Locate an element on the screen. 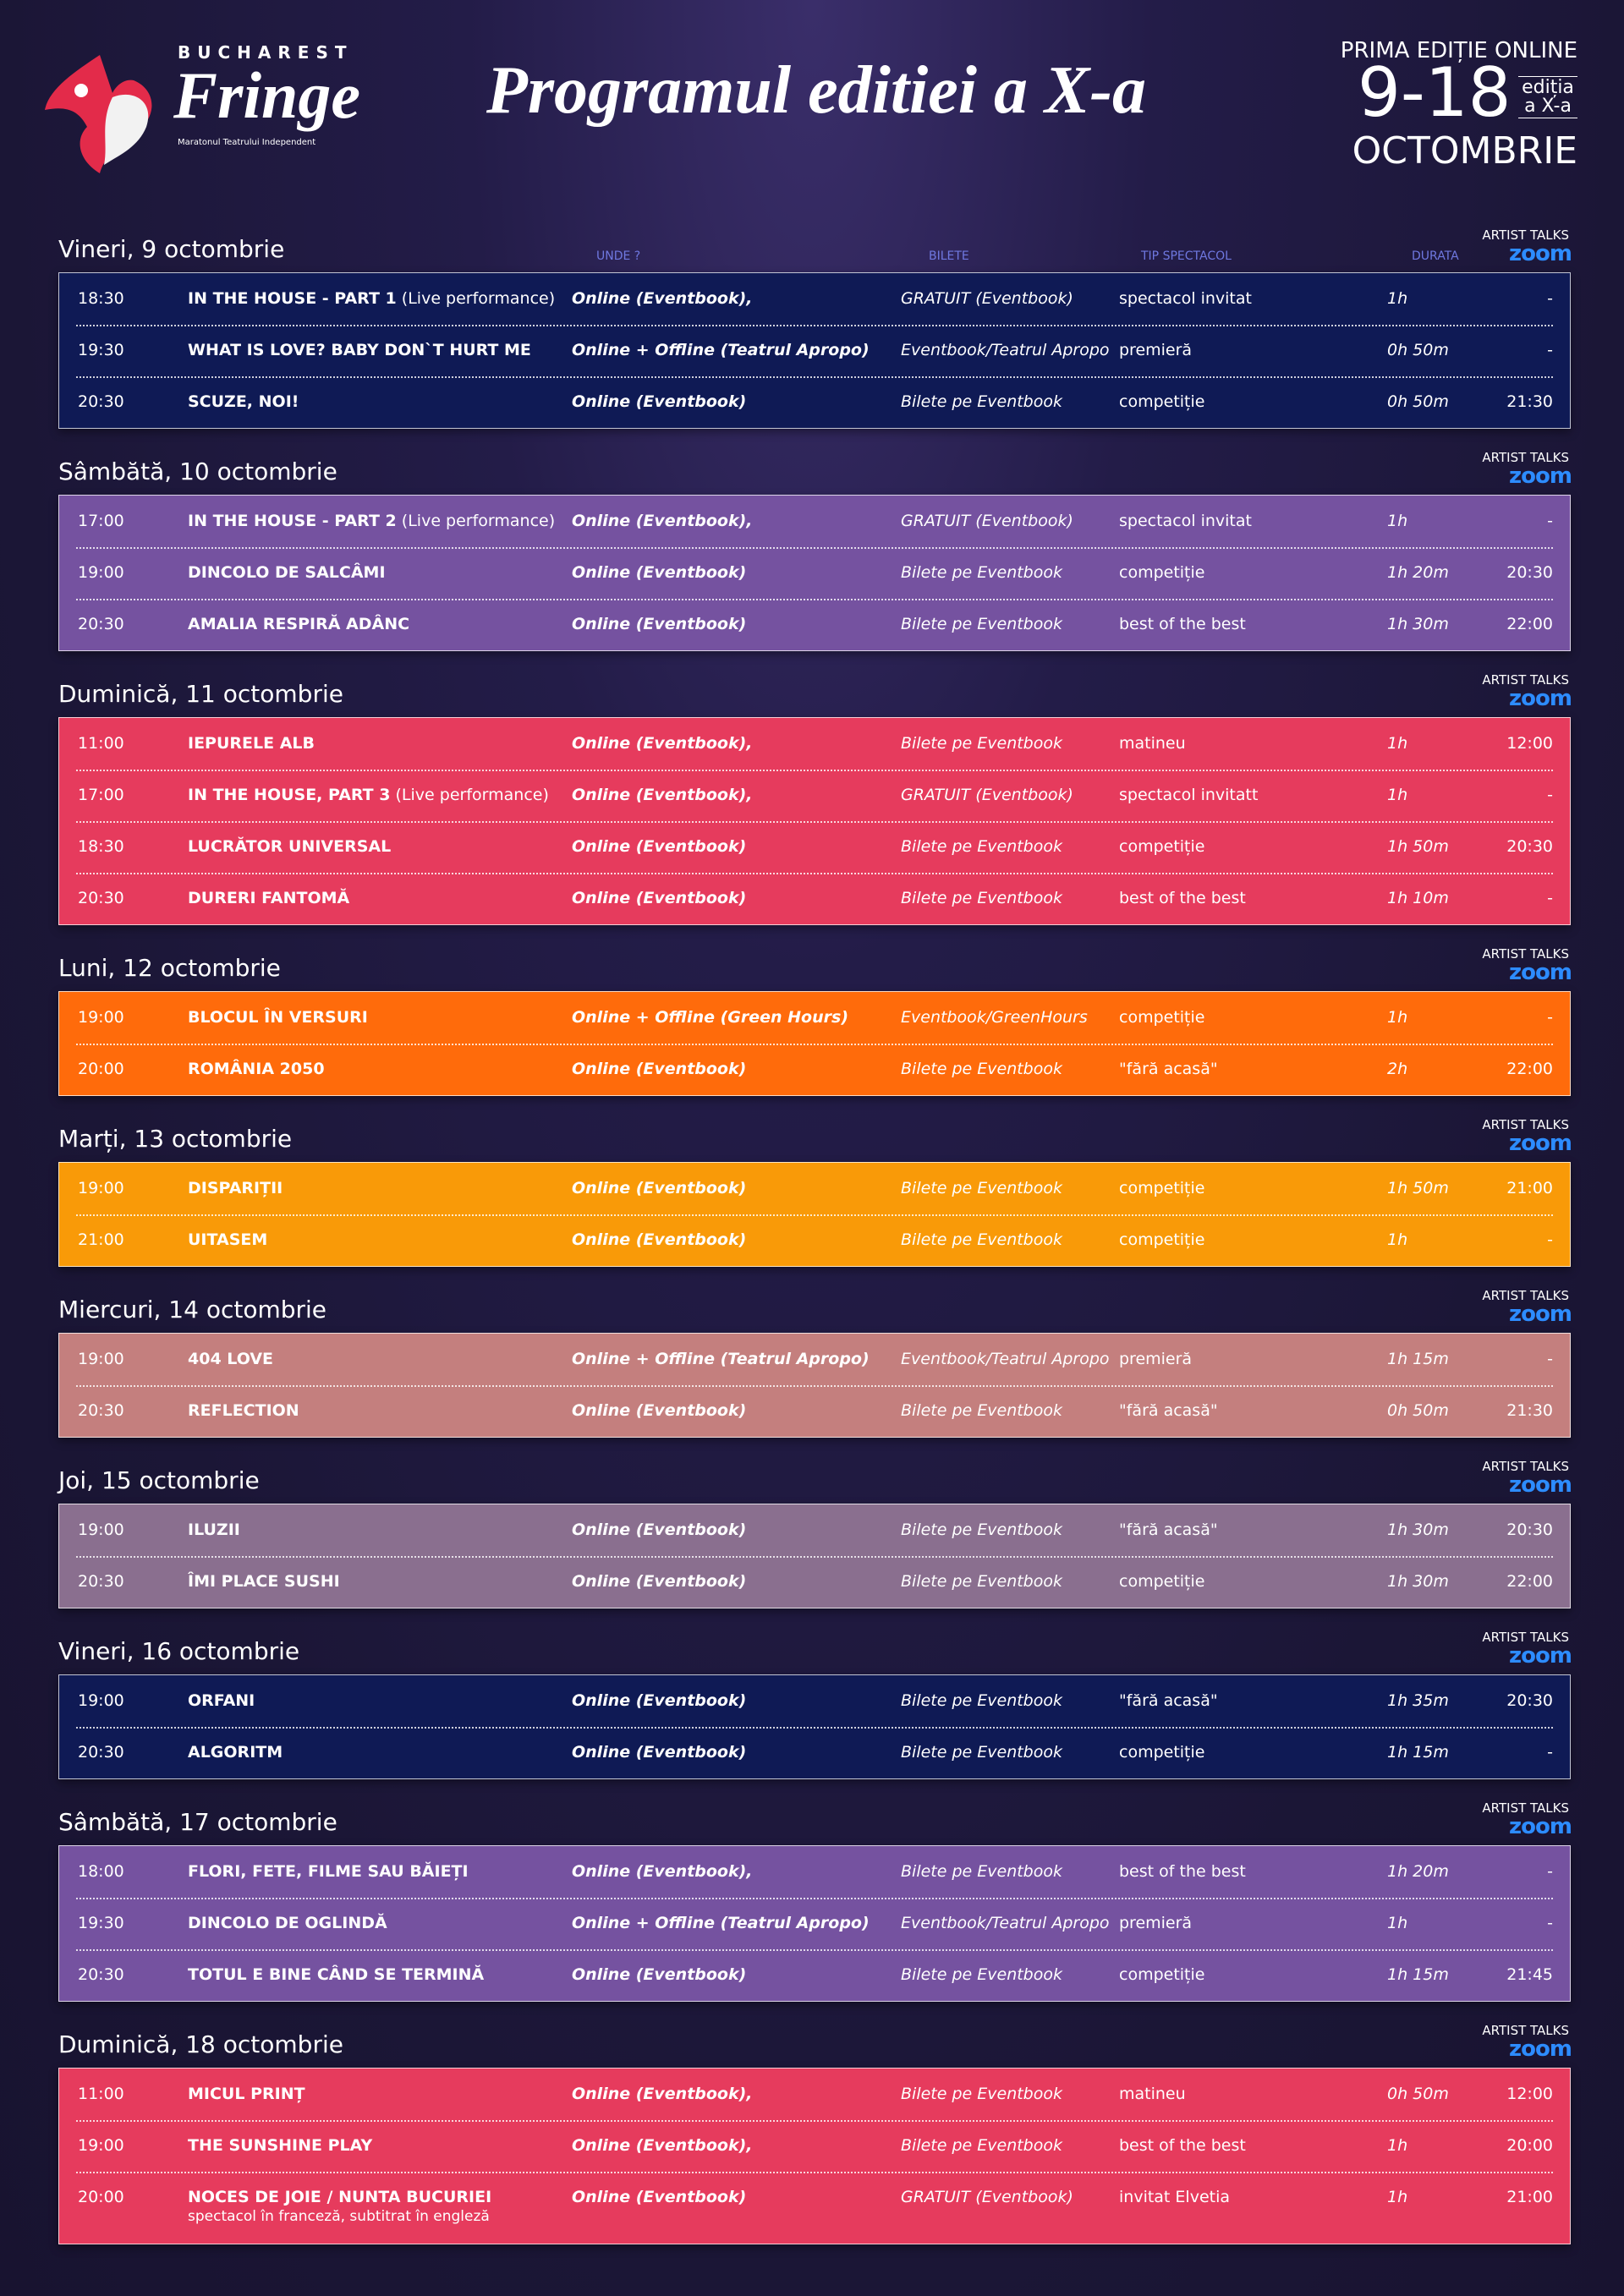  cell-type: spectacol invitatt is located at coordinates (1189, 795).